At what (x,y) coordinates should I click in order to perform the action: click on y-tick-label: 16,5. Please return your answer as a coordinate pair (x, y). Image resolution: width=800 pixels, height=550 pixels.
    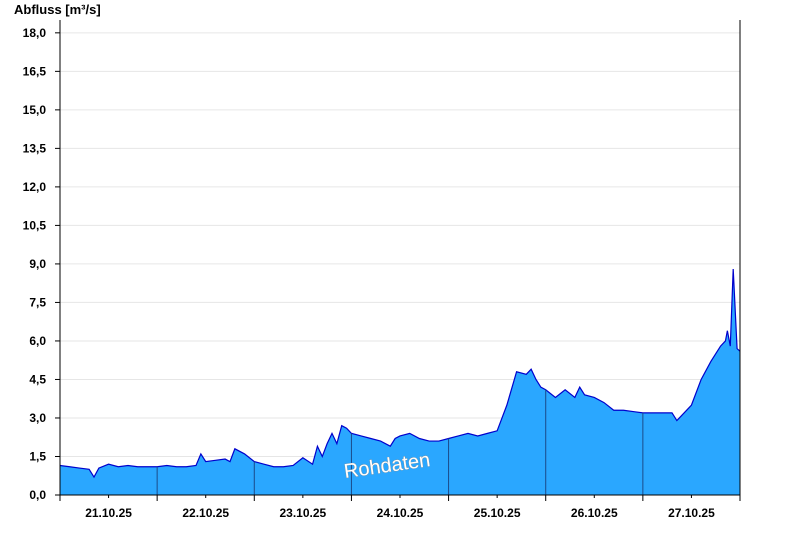
    Looking at the image, I should click on (35, 71).